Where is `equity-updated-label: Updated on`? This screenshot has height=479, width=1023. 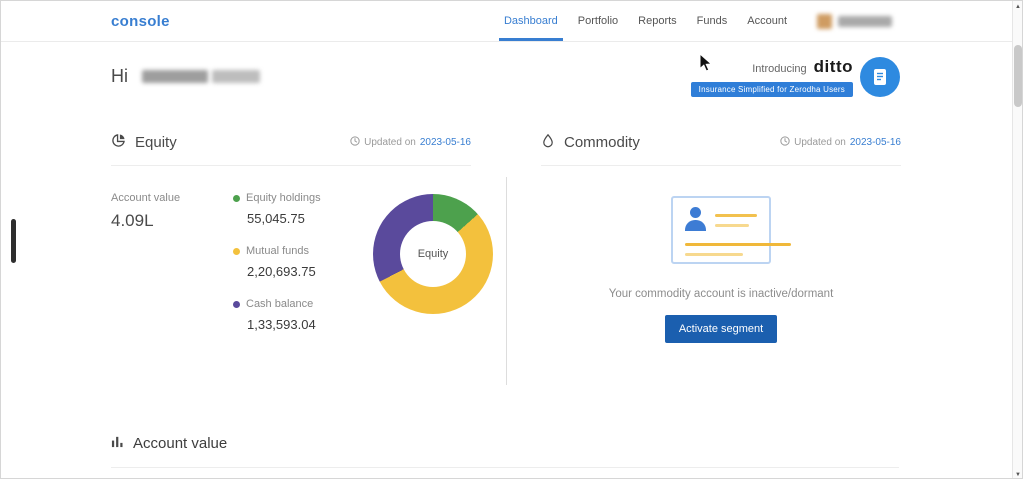
equity-updated-label: Updated on is located at coordinates (390, 142).